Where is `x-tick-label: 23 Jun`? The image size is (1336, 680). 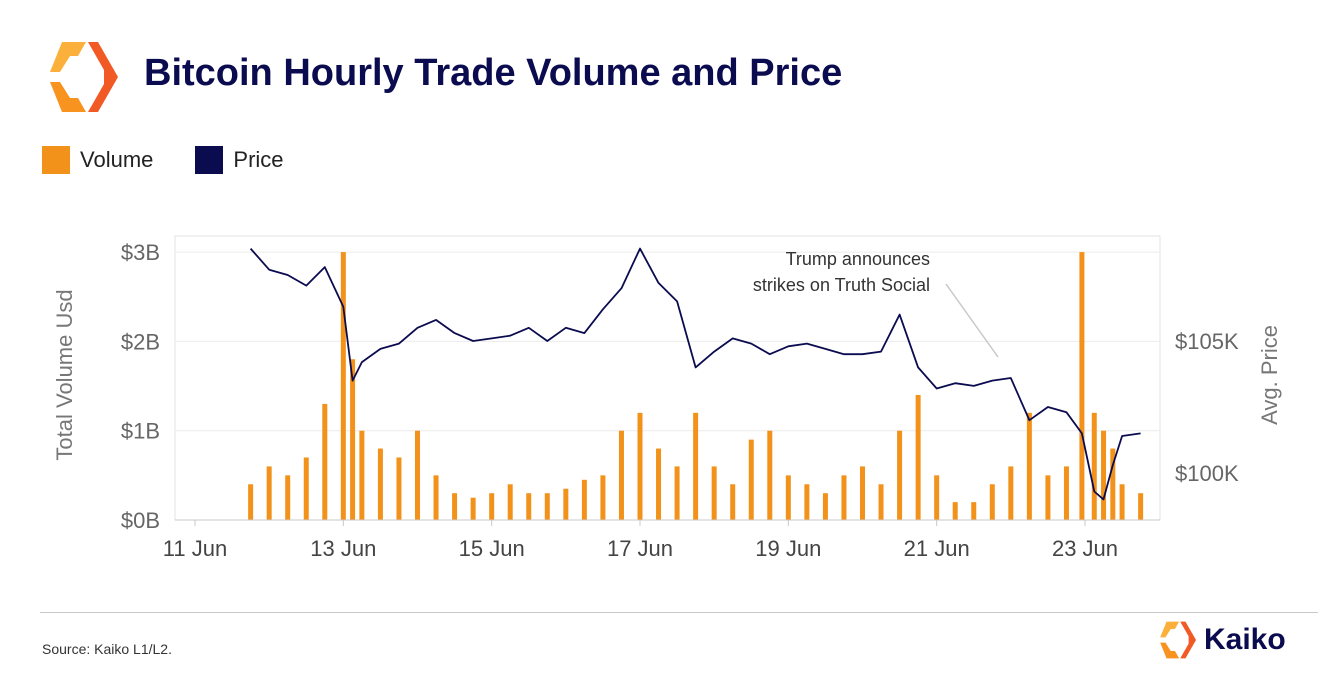 x-tick-label: 23 Jun is located at coordinates (1085, 548).